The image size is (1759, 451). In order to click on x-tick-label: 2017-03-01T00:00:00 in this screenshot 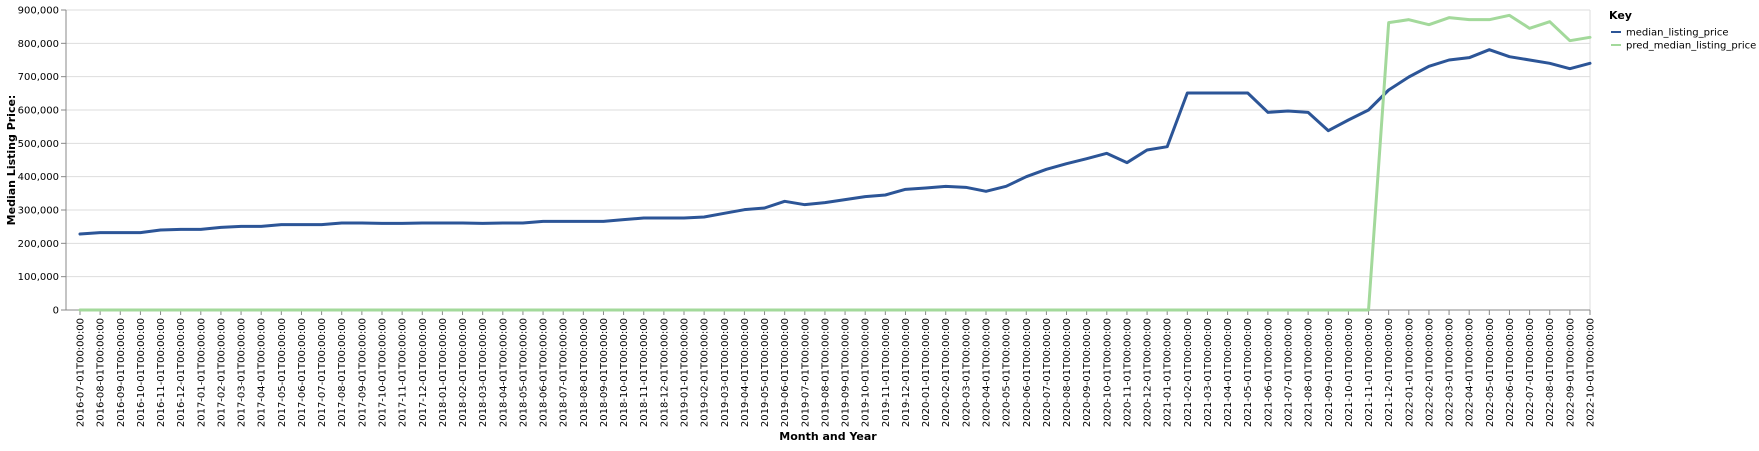, I will do `click(242, 372)`.